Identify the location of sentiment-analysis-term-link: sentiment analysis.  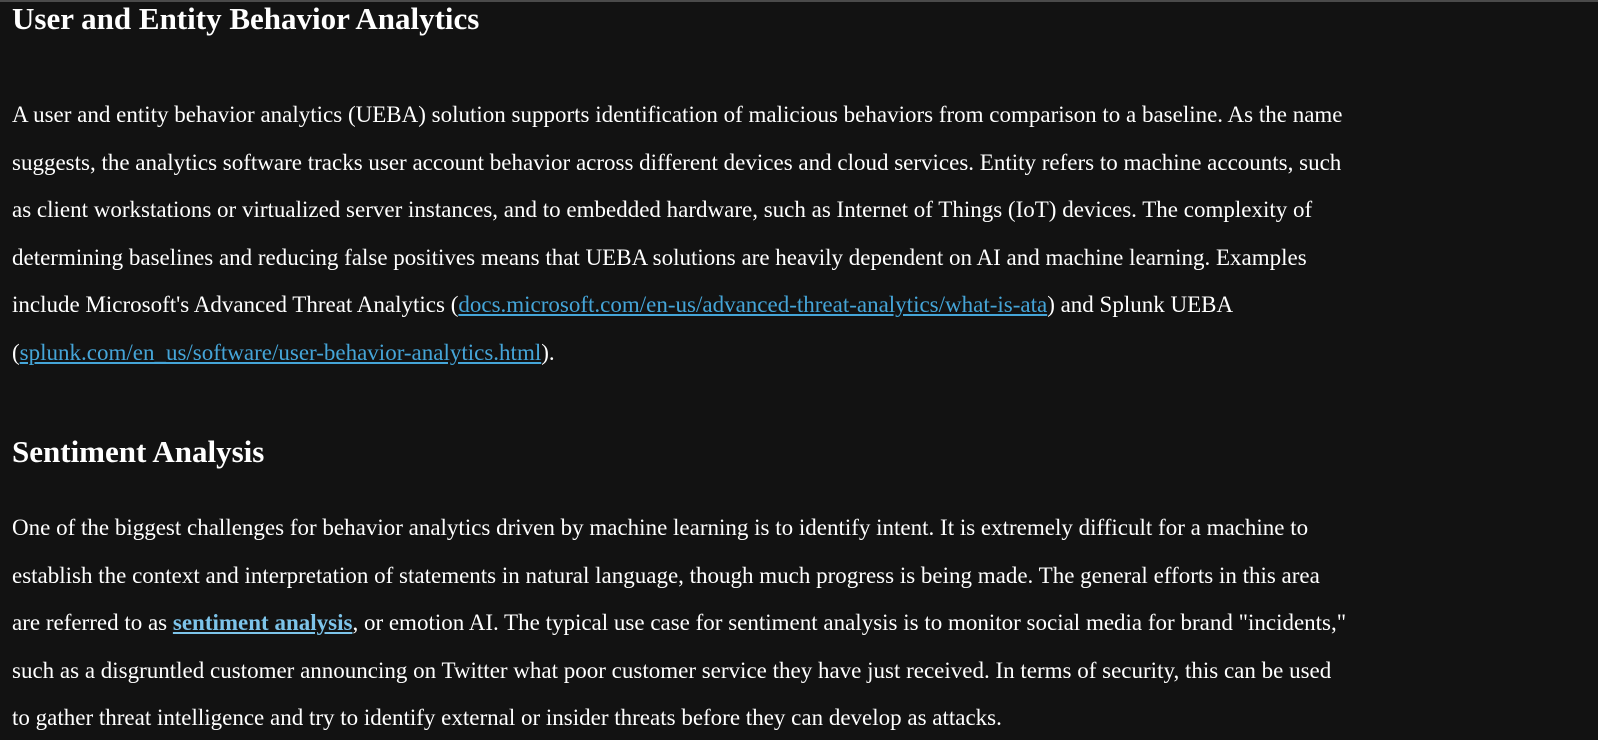
(262, 622).